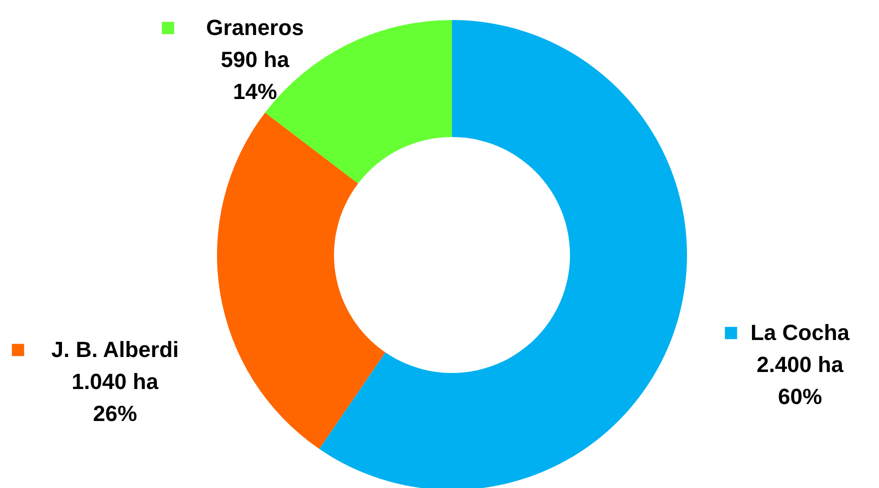 This screenshot has height=488, width=879. Describe the element at coordinates (800, 332) in the screenshot. I see `legend-label: La Cocha` at that location.